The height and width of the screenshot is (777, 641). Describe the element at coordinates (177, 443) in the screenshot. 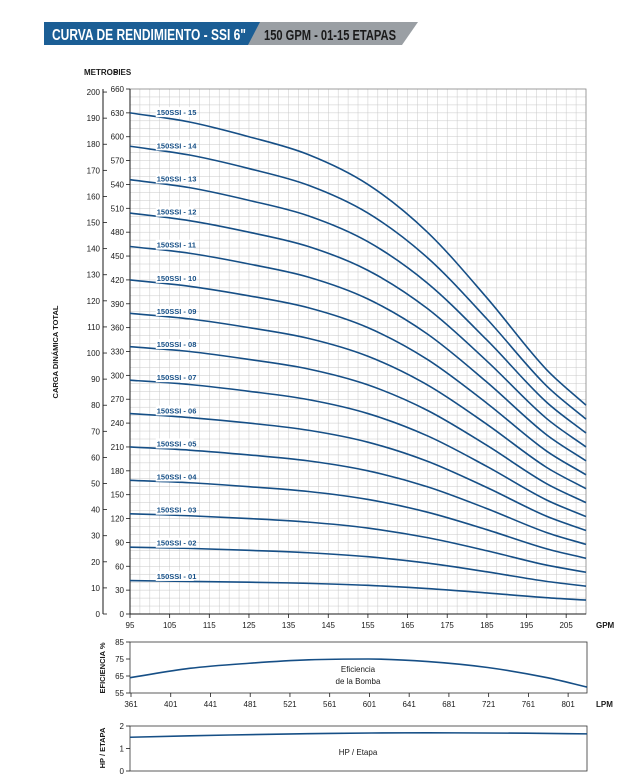

I see `curve-label: 150SSI - 05` at that location.